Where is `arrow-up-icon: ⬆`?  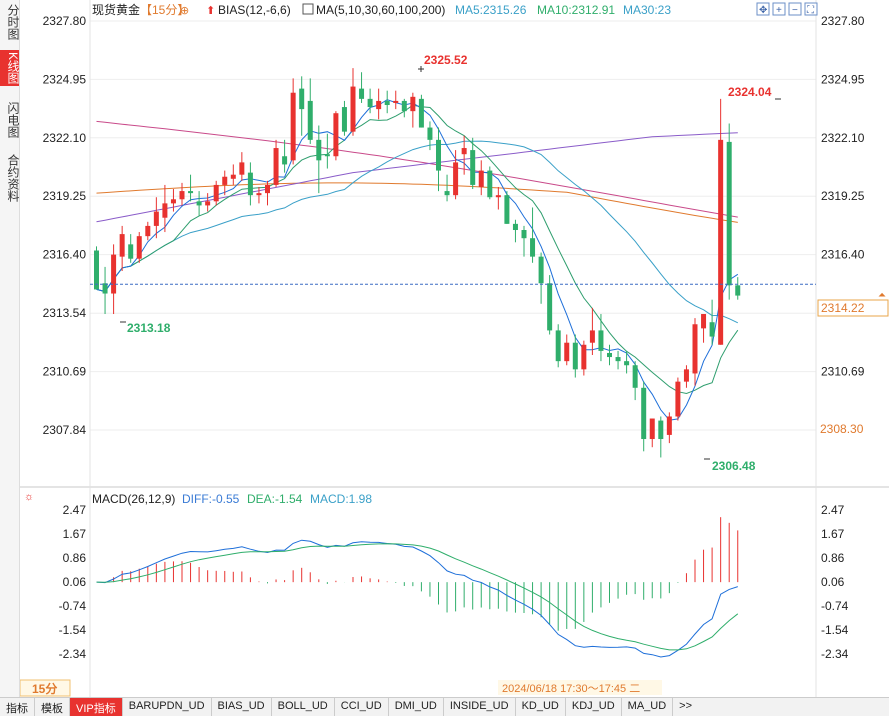 arrow-up-icon: ⬆ is located at coordinates (210, 11).